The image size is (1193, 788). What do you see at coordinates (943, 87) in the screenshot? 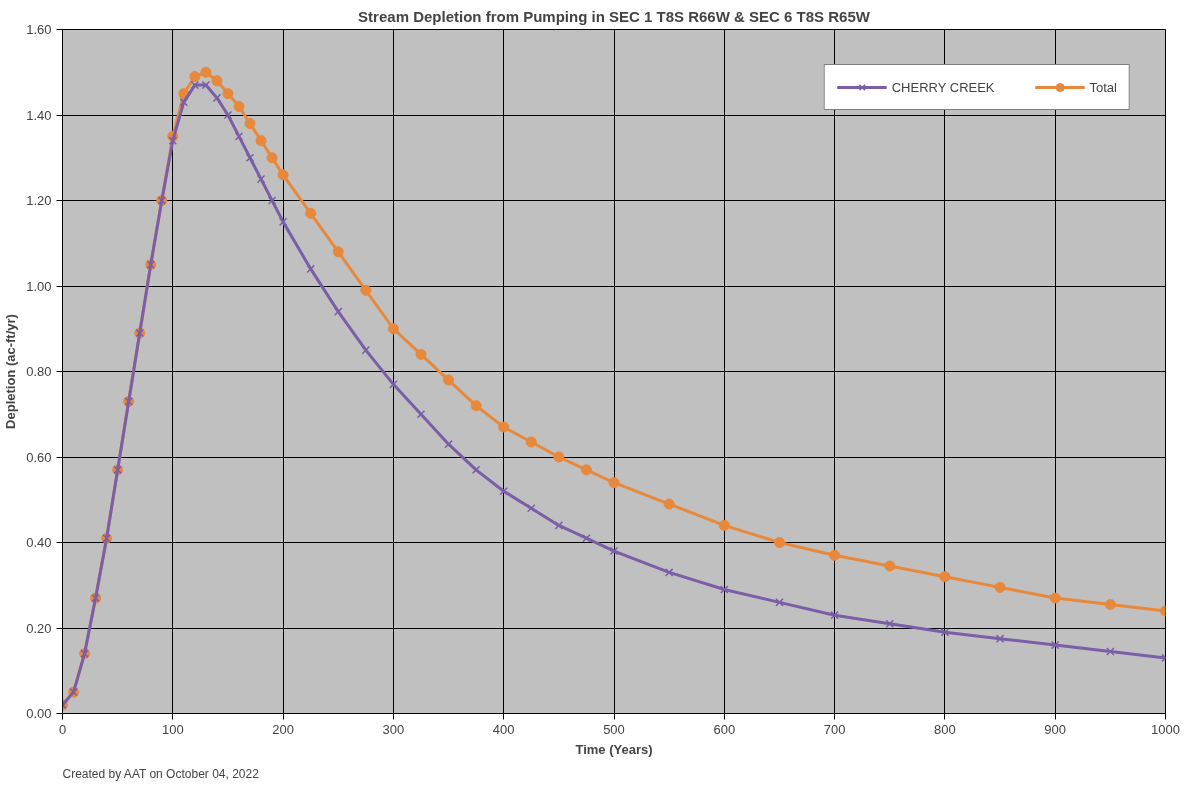
I see `legend-label: CHERRY CREEK` at bounding box center [943, 87].